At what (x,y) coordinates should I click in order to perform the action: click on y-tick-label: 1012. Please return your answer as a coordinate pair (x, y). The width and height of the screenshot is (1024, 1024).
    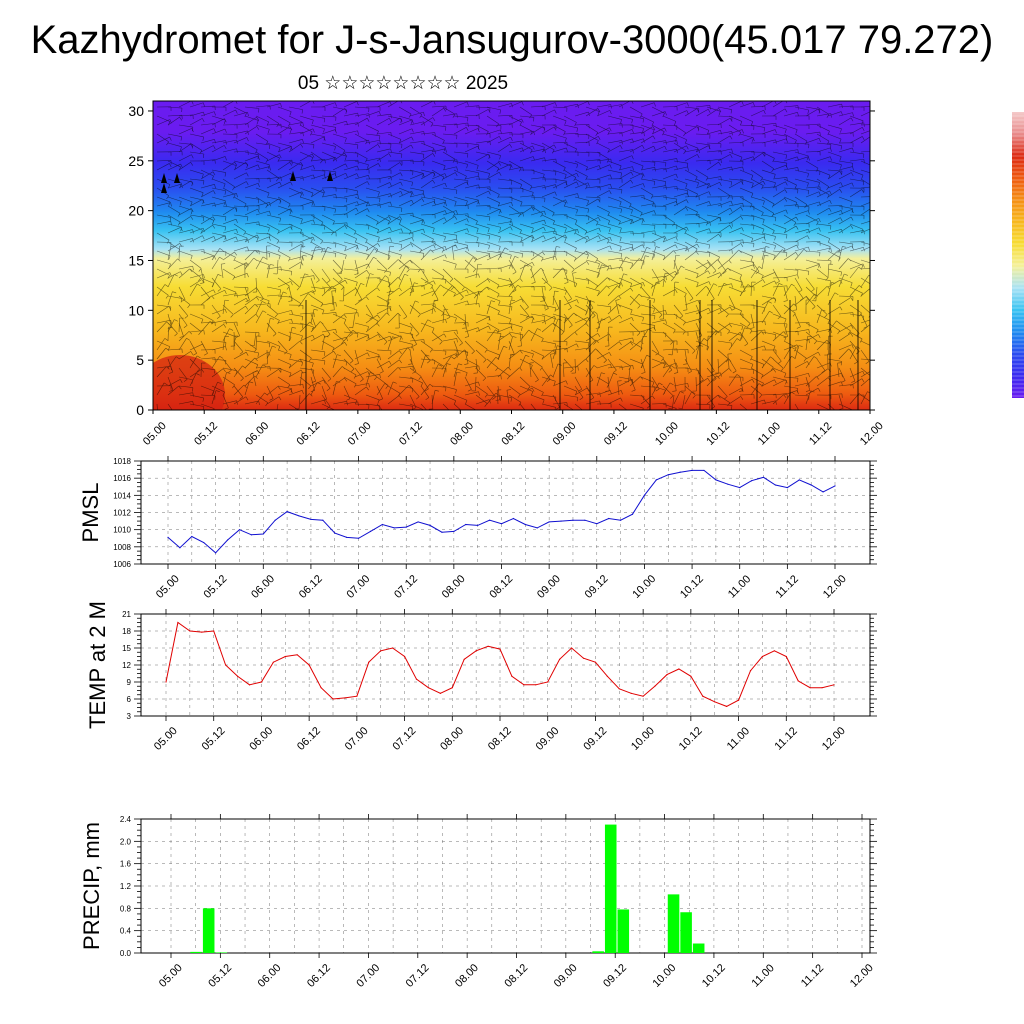
    Looking at the image, I should click on (122, 513).